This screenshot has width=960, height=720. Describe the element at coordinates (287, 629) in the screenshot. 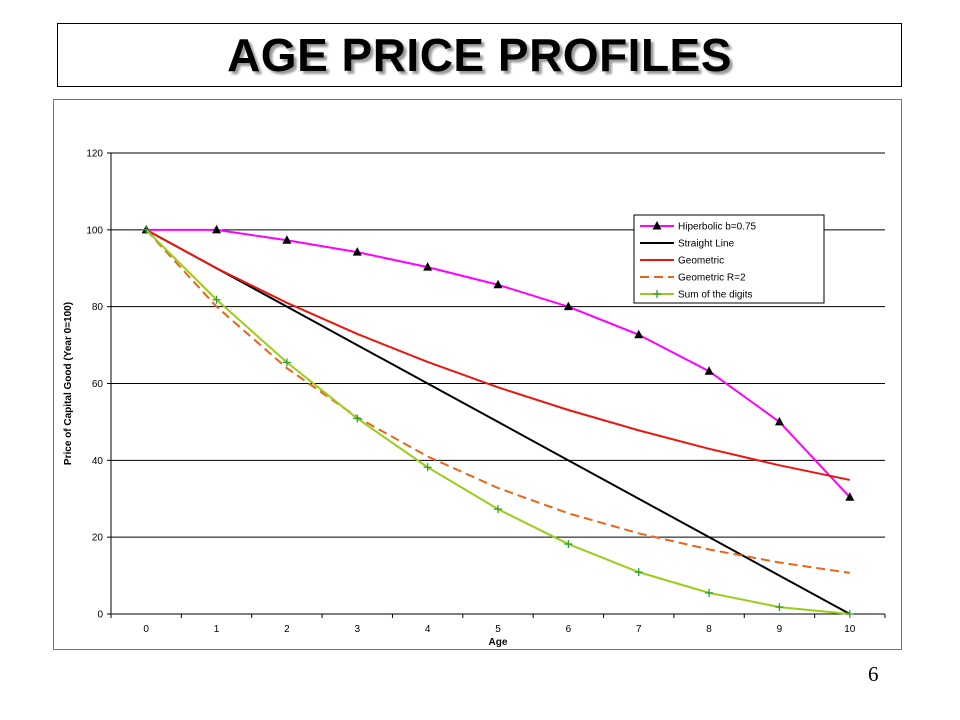

I see `x-tick-label: 2` at that location.